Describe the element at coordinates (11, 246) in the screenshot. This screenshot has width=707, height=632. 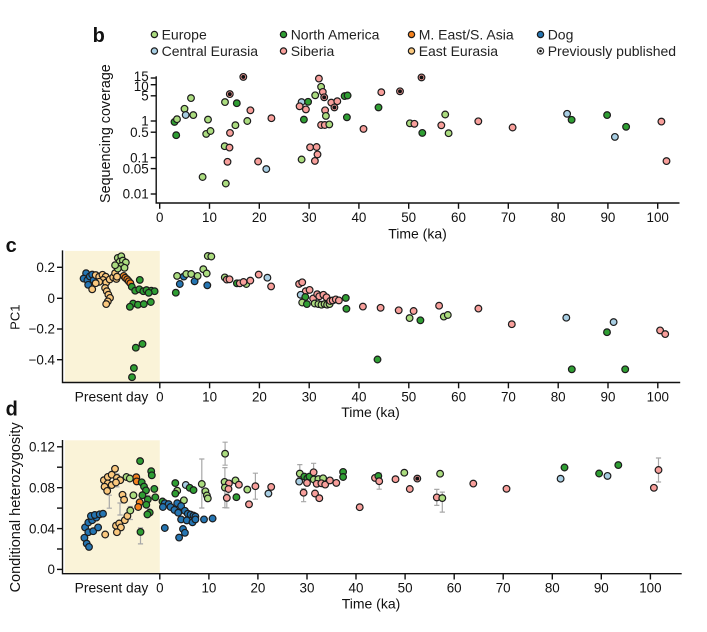
I see `svg-text: c` at that location.